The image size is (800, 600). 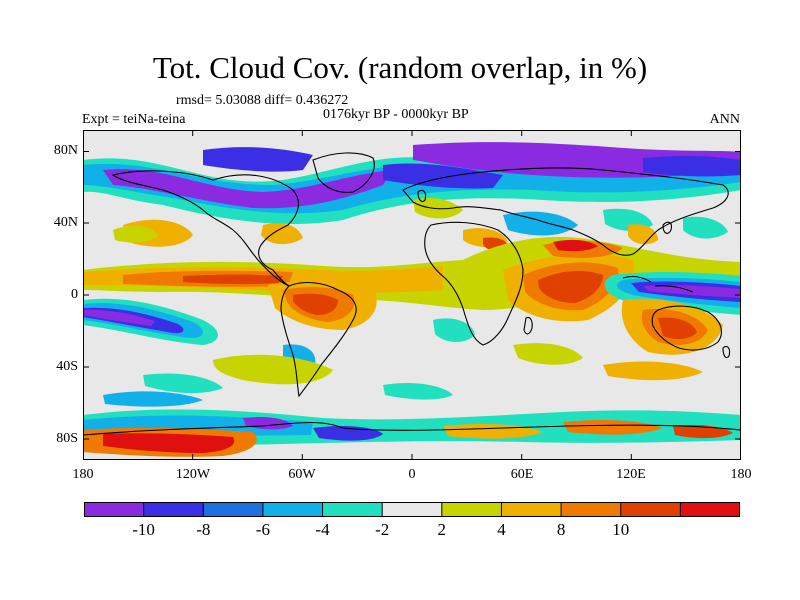 What do you see at coordinates (667, 227) in the screenshot?
I see `coast-japan` at bounding box center [667, 227].